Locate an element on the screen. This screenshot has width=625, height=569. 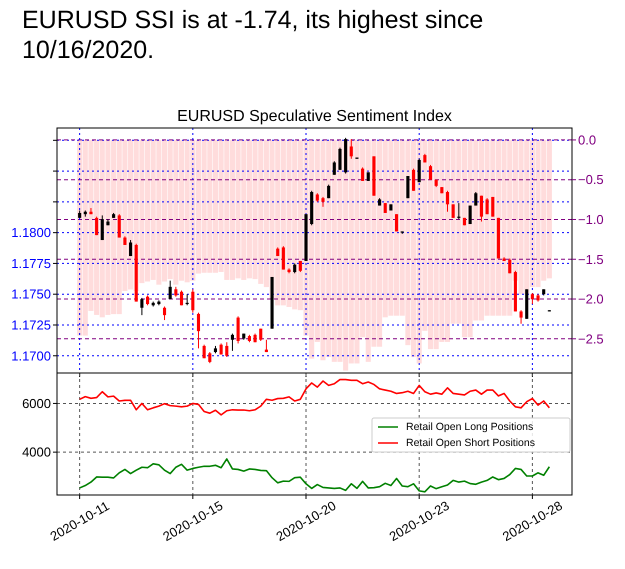
chart-title: EURUSD SSI is at -1.74, its highest since 10/16/2020. is located at coordinates (253, 35).